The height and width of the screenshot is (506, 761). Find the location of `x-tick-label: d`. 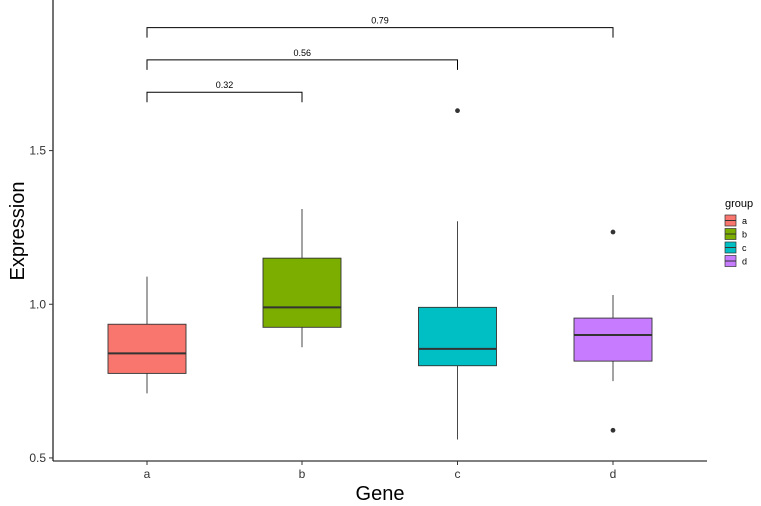

x-tick-label: d is located at coordinates (613, 474).